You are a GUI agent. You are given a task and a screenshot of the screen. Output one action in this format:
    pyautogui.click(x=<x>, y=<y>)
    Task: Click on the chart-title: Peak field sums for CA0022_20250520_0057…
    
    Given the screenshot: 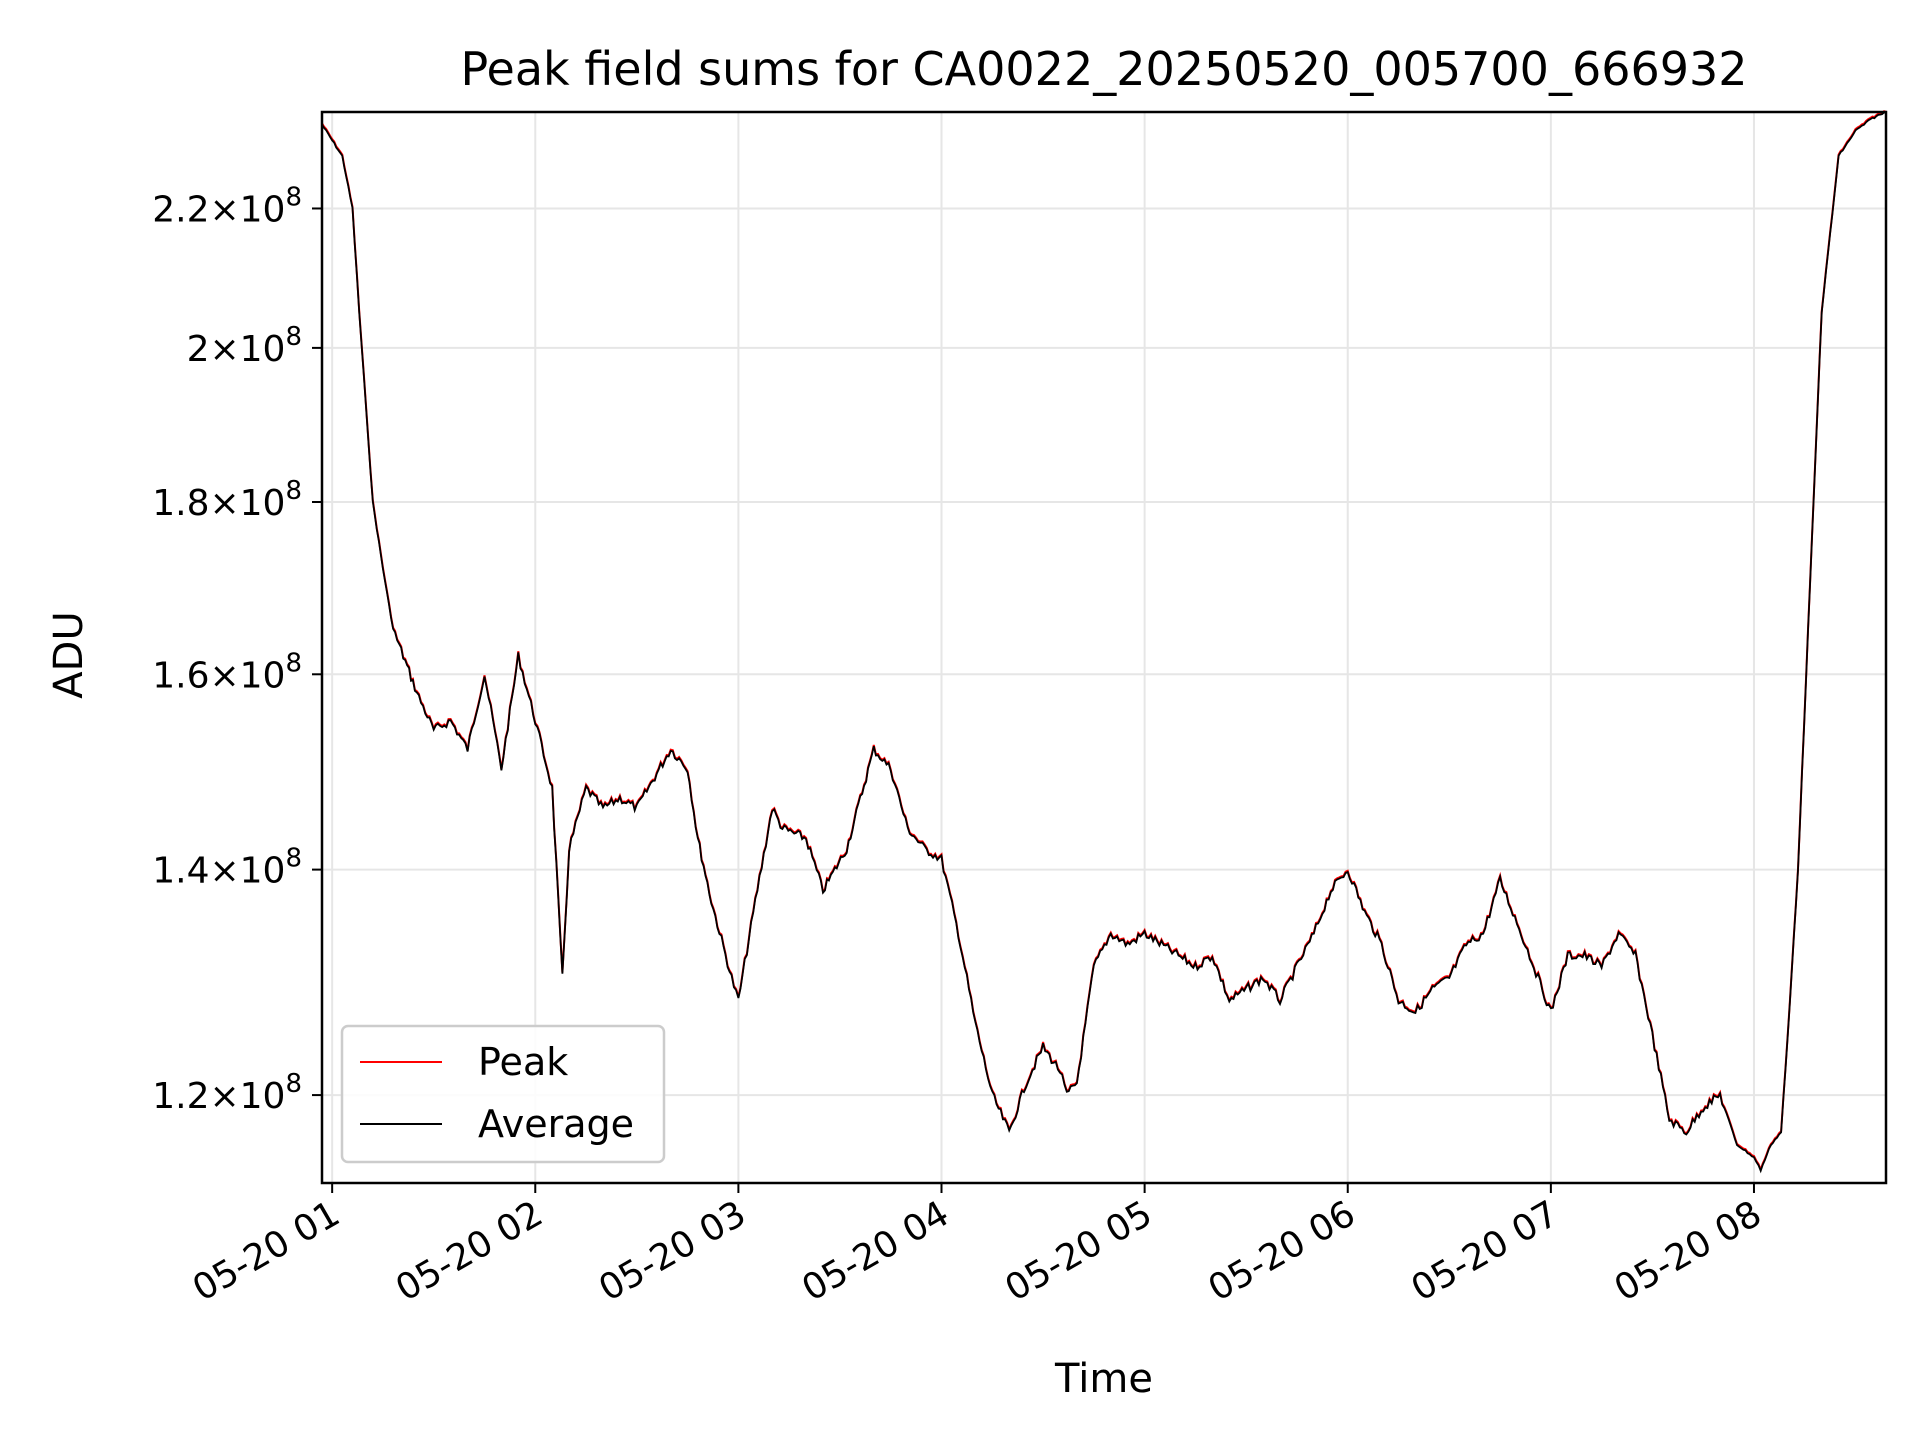 What is the action you would take?
    pyautogui.click(x=1103, y=69)
    